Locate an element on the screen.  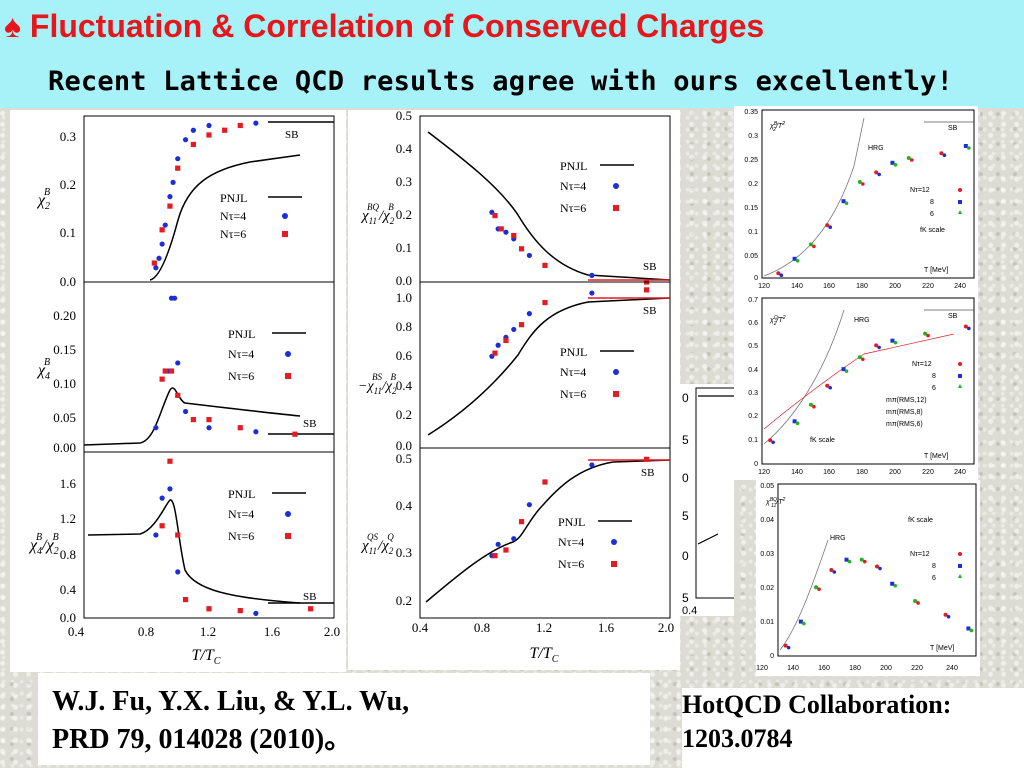
chart-chi2b: 0.3 0.2 0.1 0.0 χ2B SB PNJL Nτ=4 Nτ=6 is located at coordinates (185, 202).